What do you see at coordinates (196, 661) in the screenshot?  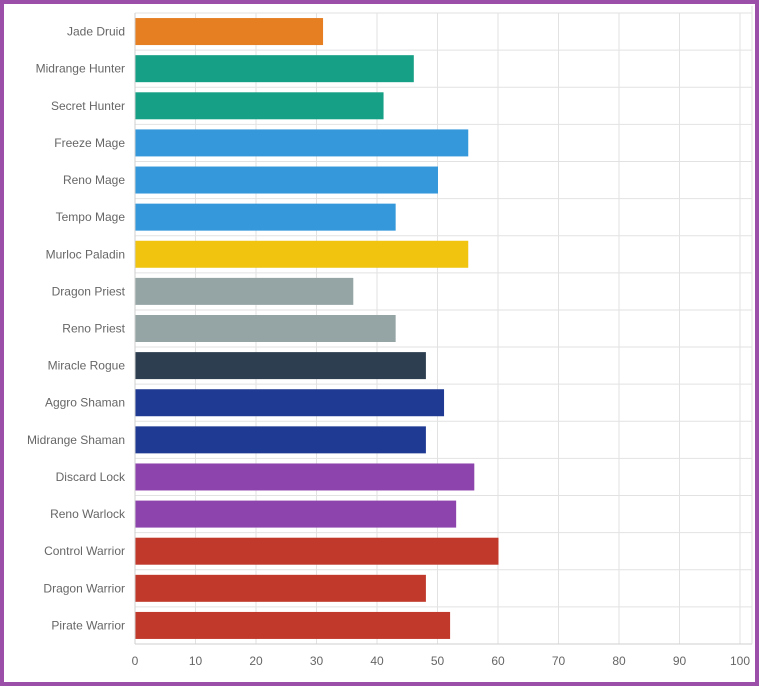 I see `x-tick-label: 10` at bounding box center [196, 661].